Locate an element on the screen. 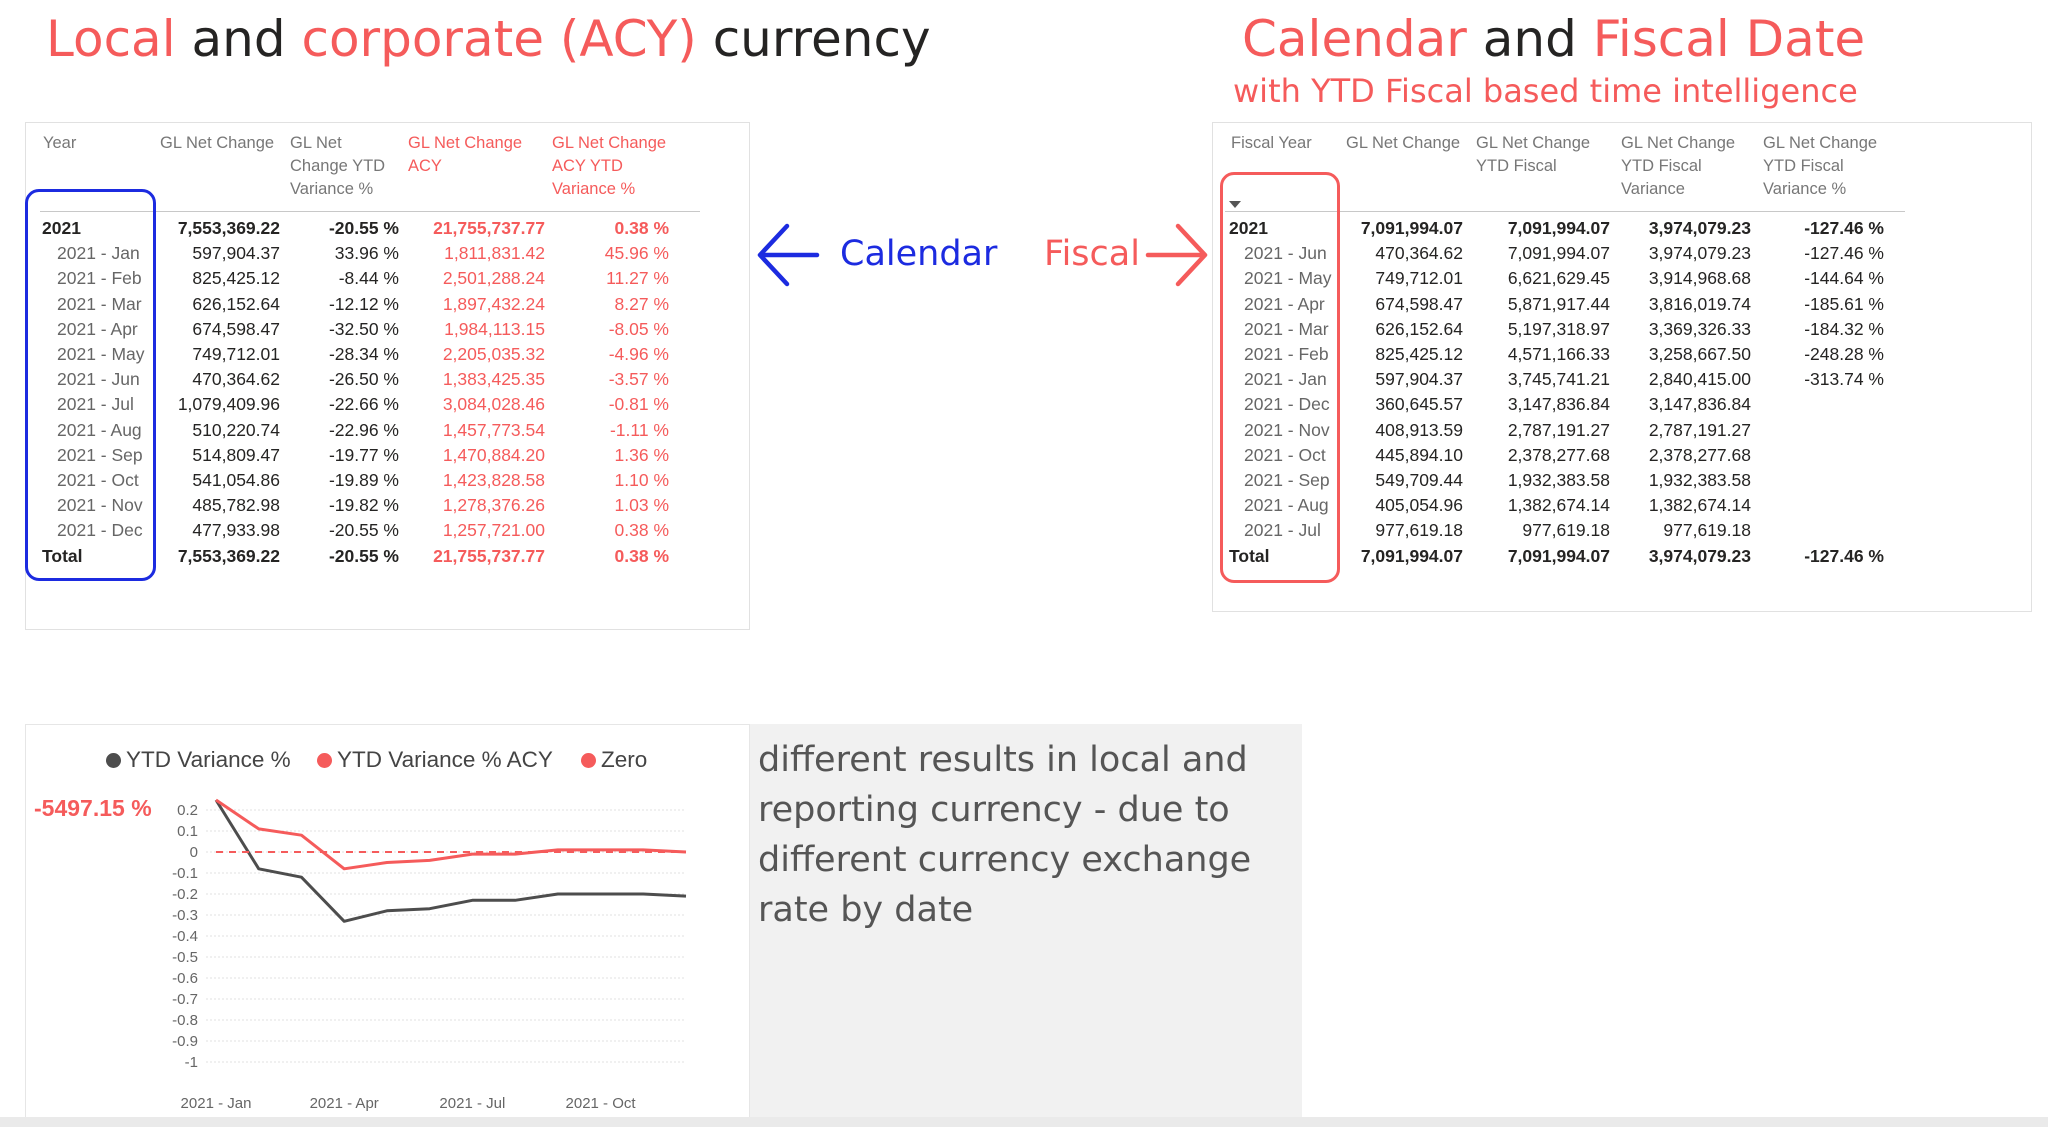 The width and height of the screenshot is (2048, 1127). table-cell: 45.96 % is located at coordinates (636, 253).